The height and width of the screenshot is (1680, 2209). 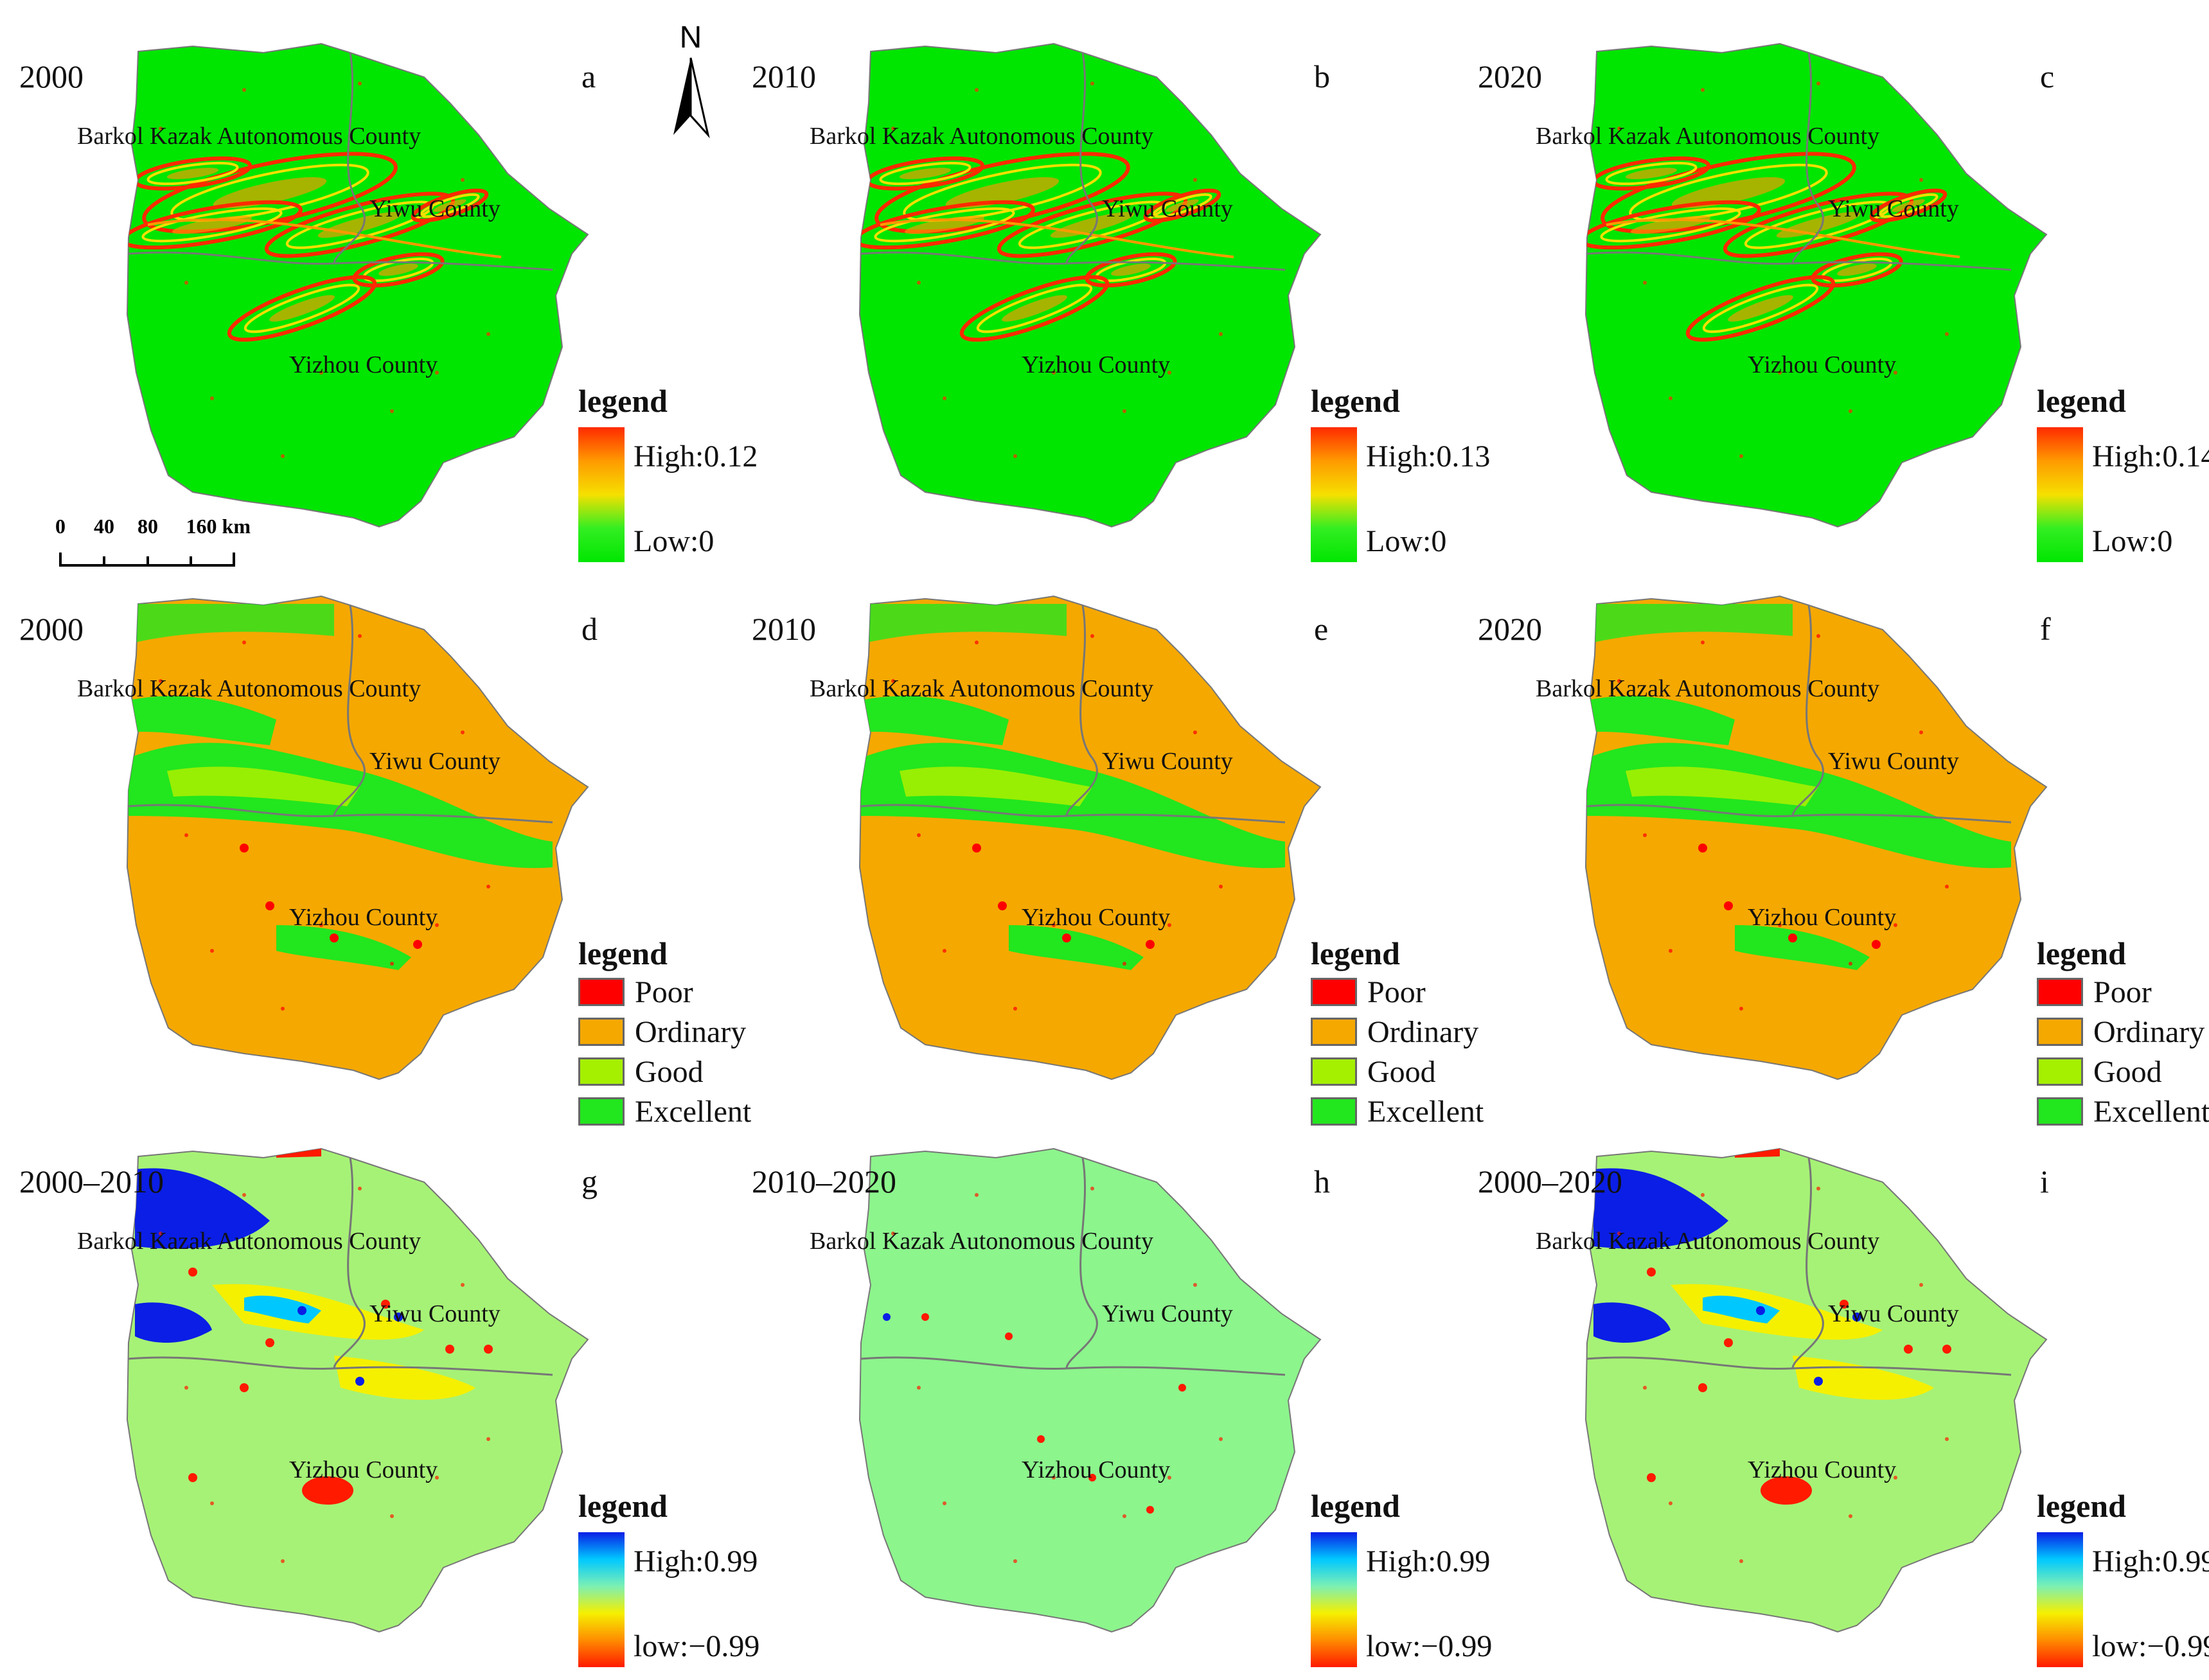 What do you see at coordinates (2123, 1583) in the screenshot?
I see `legend-i: legend High:0.99 low:−0.99` at bounding box center [2123, 1583].